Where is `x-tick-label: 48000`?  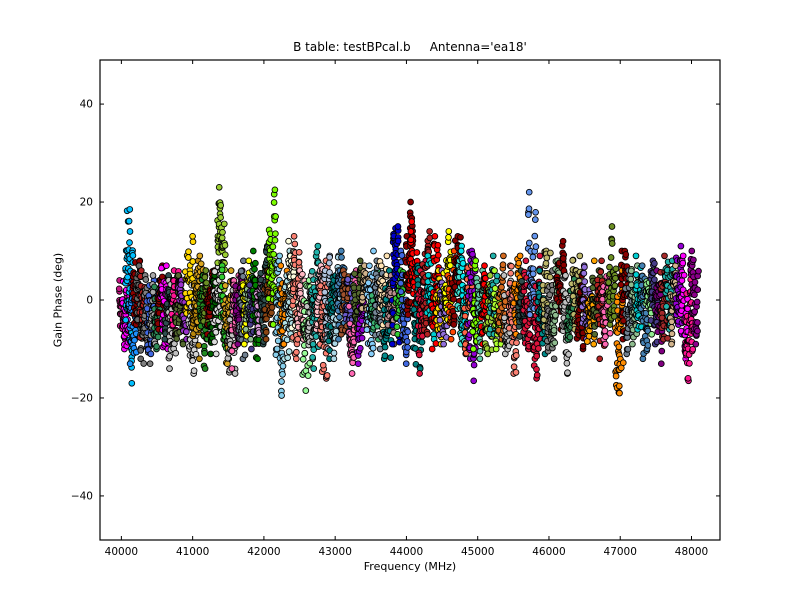
x-tick-label: 48000 is located at coordinates (691, 552).